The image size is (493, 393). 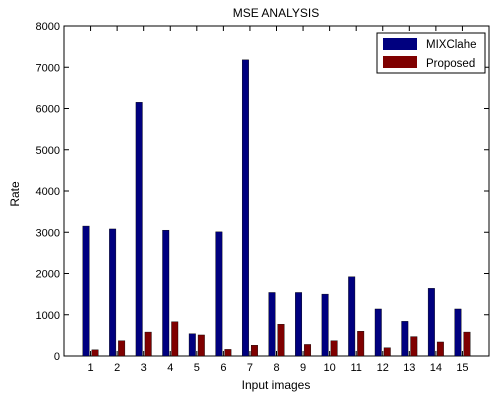 I want to click on x-tick-label: 1, so click(x=91, y=368).